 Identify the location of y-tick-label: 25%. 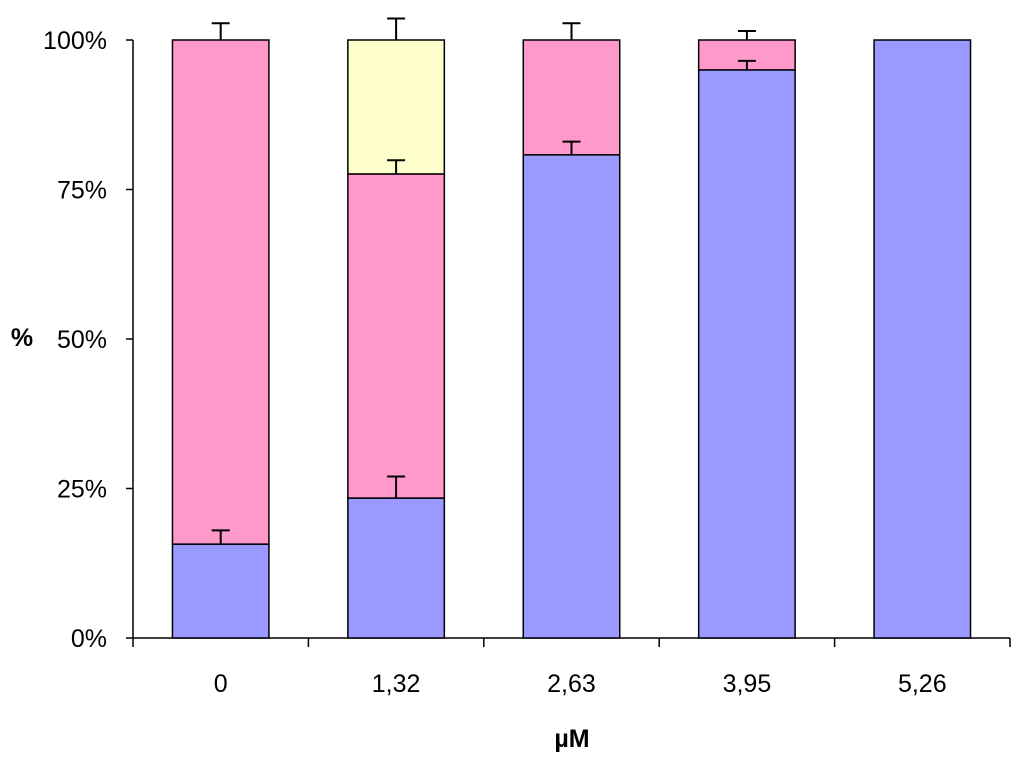
(82, 490).